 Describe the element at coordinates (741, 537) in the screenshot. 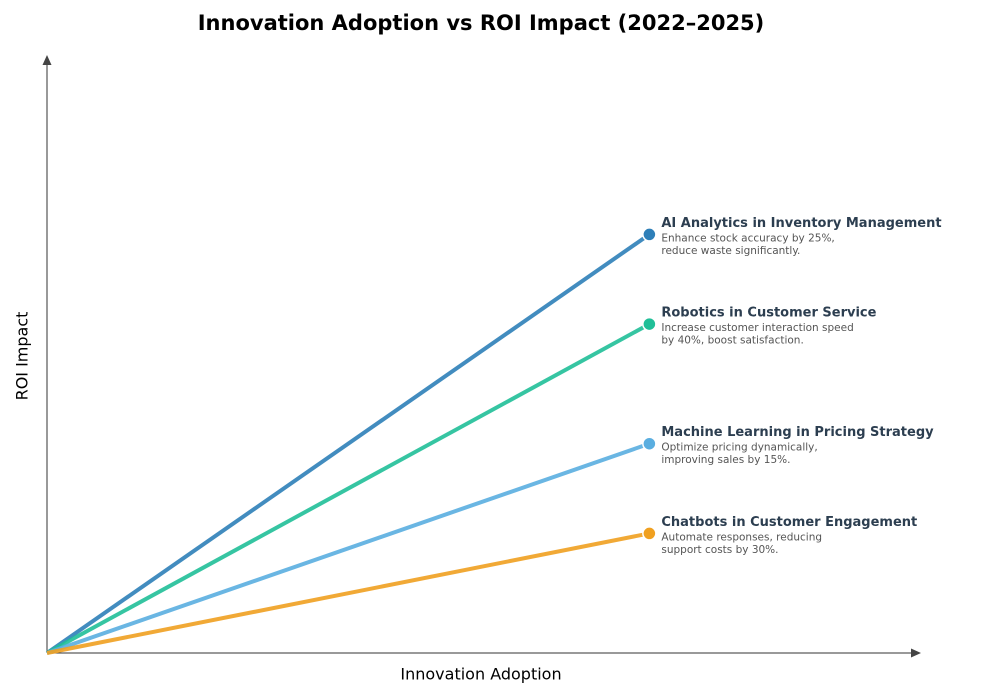

I see `series-description: Automate responses, reducing` at that location.